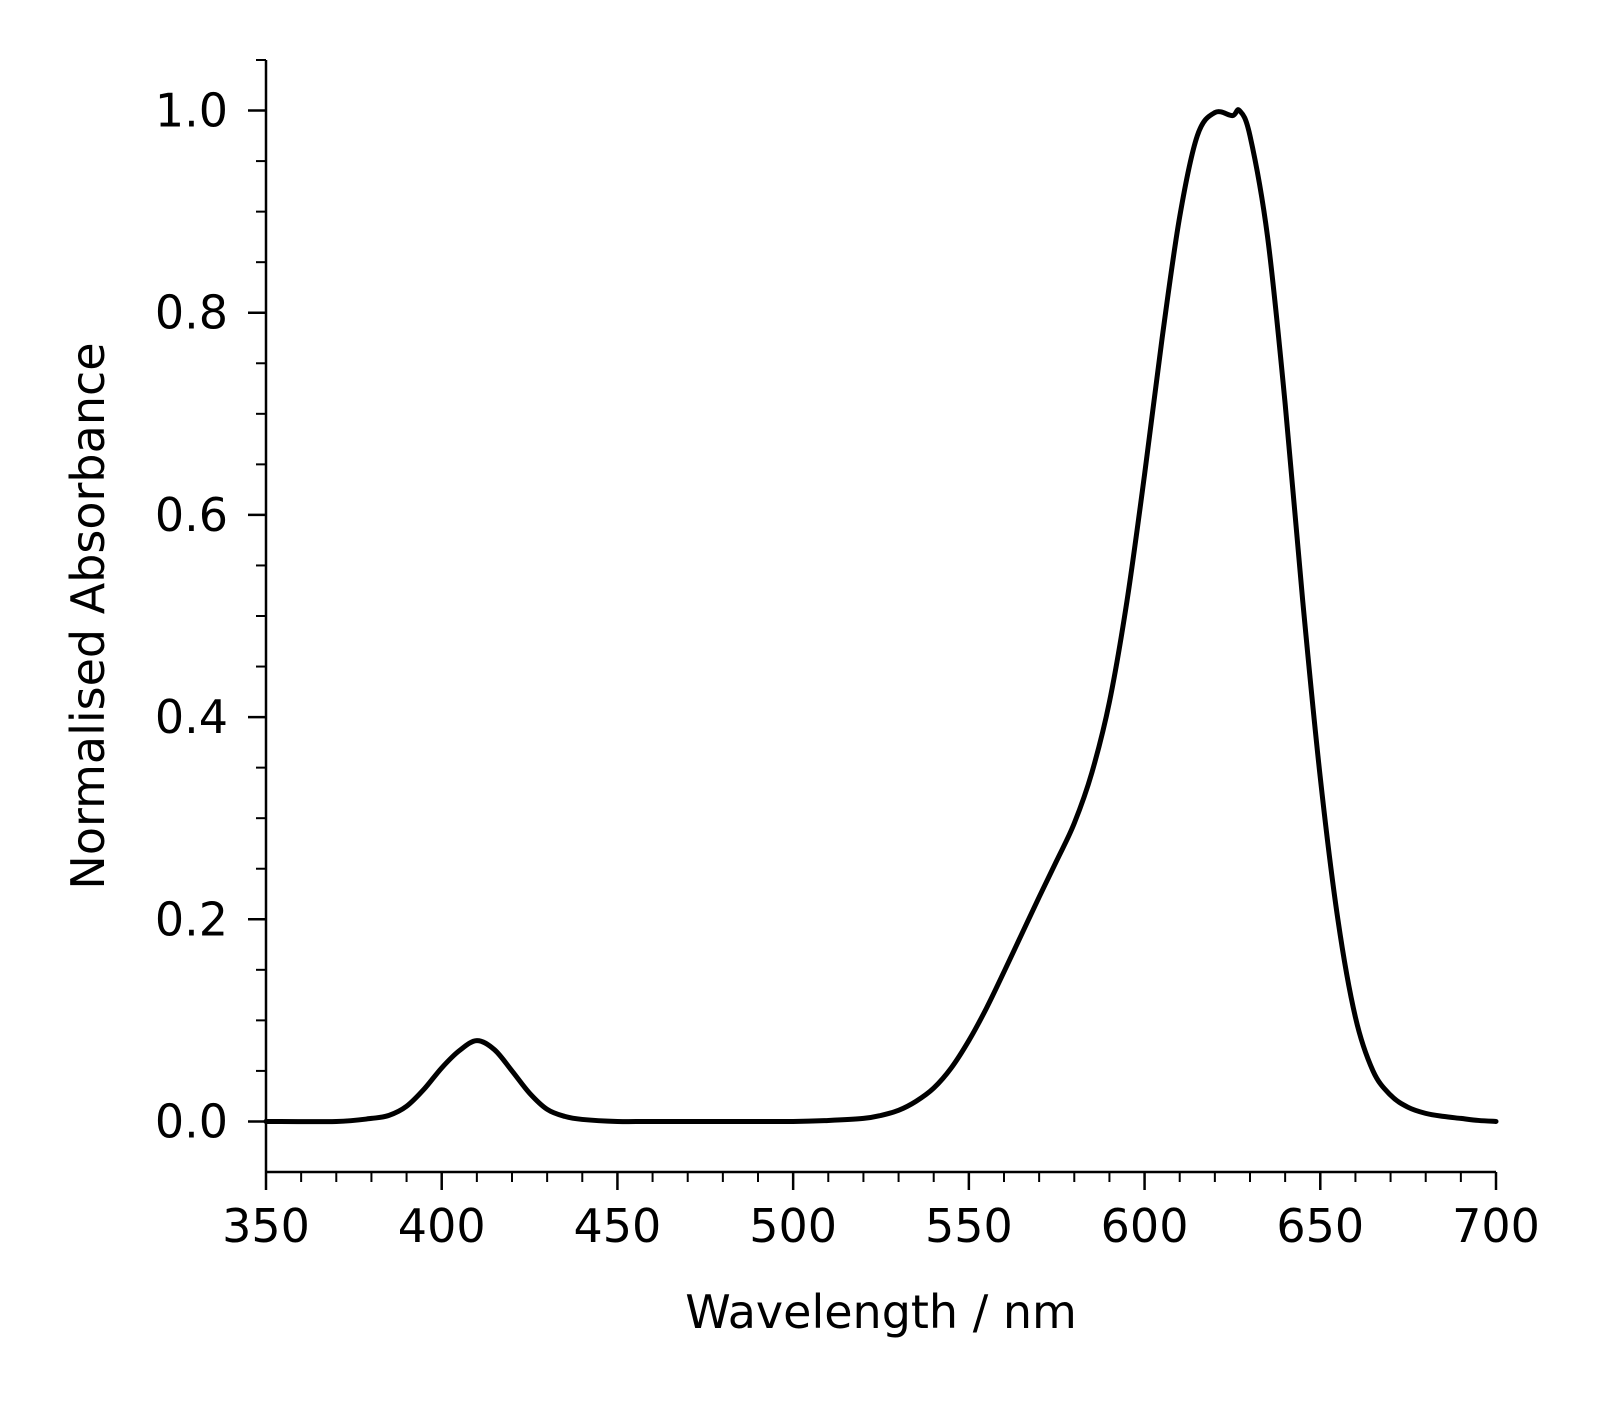 Image resolution: width=1600 pixels, height=1405 pixels. Describe the element at coordinates (969, 1226) in the screenshot. I see `x-tick-label: 550` at that location.